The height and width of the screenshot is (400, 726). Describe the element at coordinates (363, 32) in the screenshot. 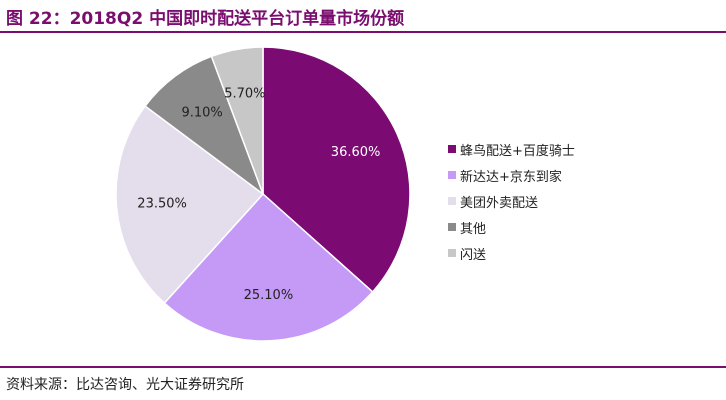

I see `title-divider` at that location.